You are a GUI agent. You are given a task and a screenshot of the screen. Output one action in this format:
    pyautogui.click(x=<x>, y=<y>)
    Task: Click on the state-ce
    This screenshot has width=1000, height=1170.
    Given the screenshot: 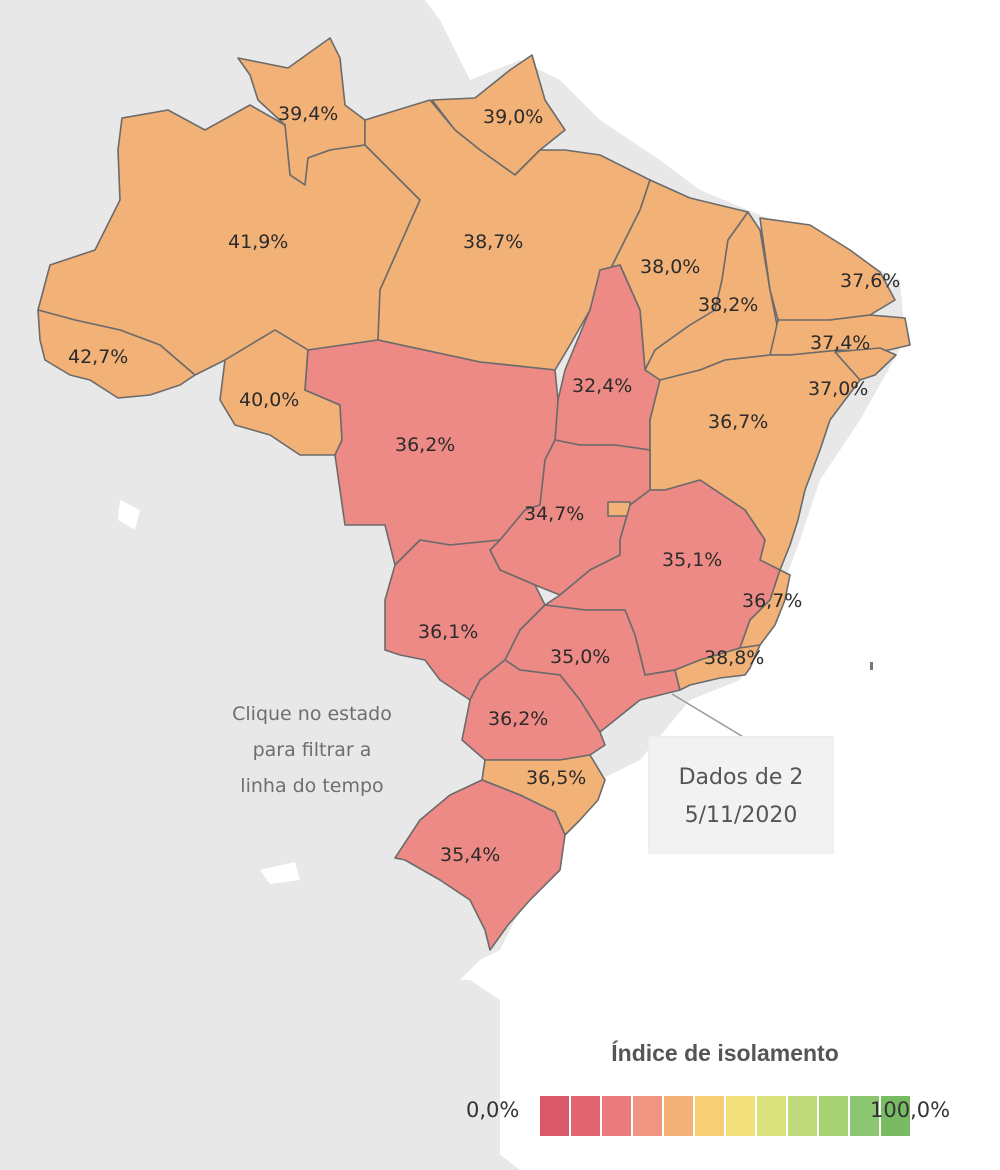 What is the action you would take?
    pyautogui.click(x=827, y=271)
    